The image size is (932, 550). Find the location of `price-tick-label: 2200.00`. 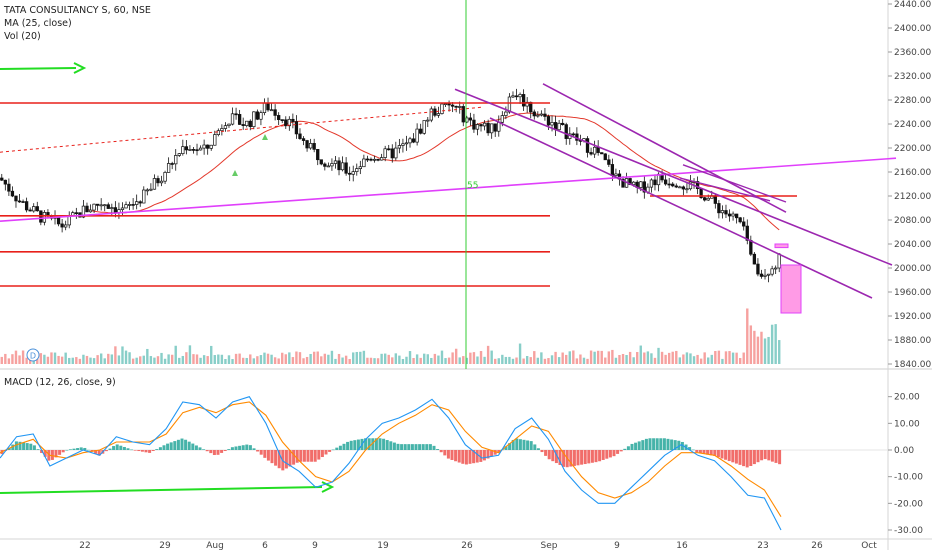

price-tick-label: 2200.00 is located at coordinates (912, 149).